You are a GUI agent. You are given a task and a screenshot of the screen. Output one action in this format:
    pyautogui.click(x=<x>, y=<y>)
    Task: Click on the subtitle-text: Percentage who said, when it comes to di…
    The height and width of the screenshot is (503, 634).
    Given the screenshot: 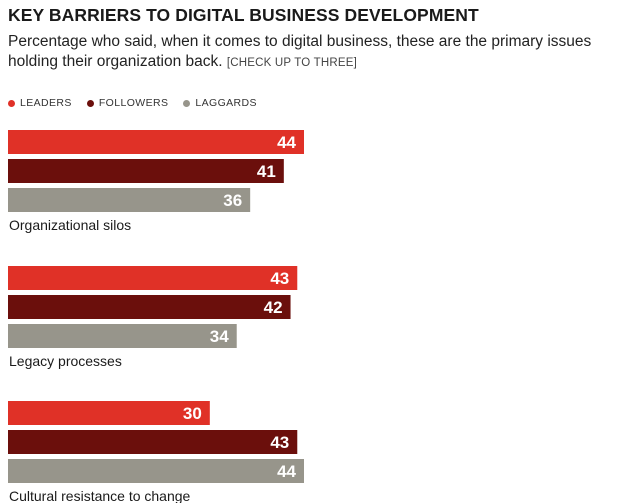 What is the action you would take?
    pyautogui.click(x=300, y=51)
    